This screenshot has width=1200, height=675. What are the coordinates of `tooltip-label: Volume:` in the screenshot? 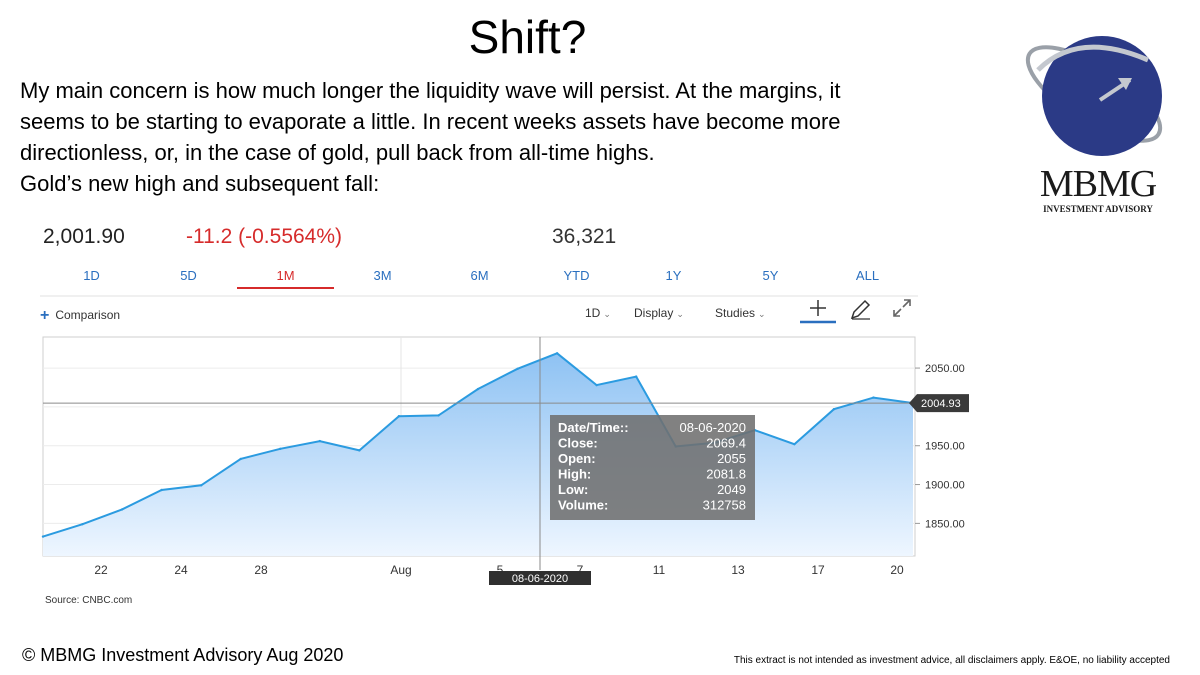 It's located at (583, 505).